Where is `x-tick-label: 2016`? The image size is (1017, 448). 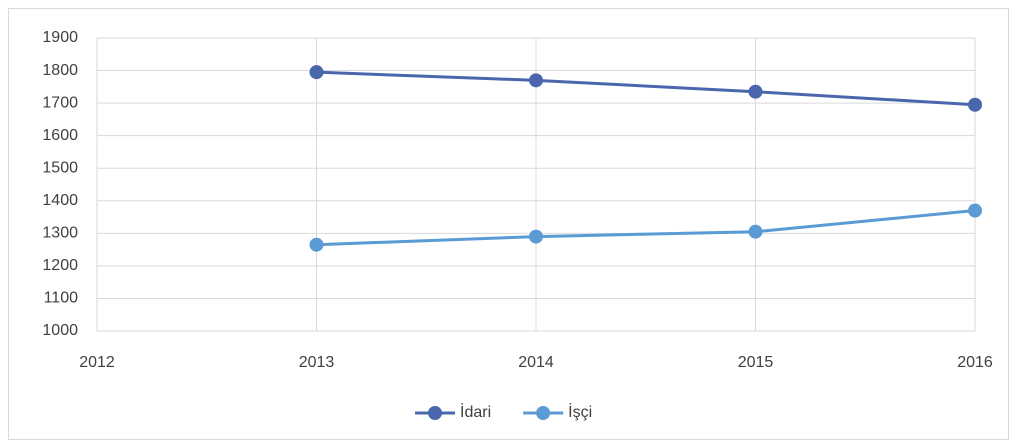
x-tick-label: 2016 is located at coordinates (975, 362).